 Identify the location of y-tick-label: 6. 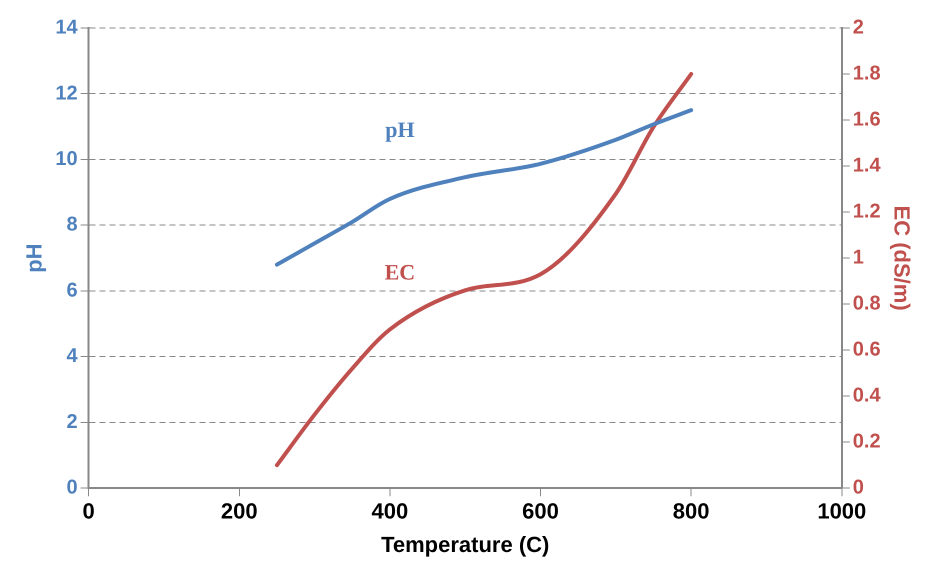
(72, 290).